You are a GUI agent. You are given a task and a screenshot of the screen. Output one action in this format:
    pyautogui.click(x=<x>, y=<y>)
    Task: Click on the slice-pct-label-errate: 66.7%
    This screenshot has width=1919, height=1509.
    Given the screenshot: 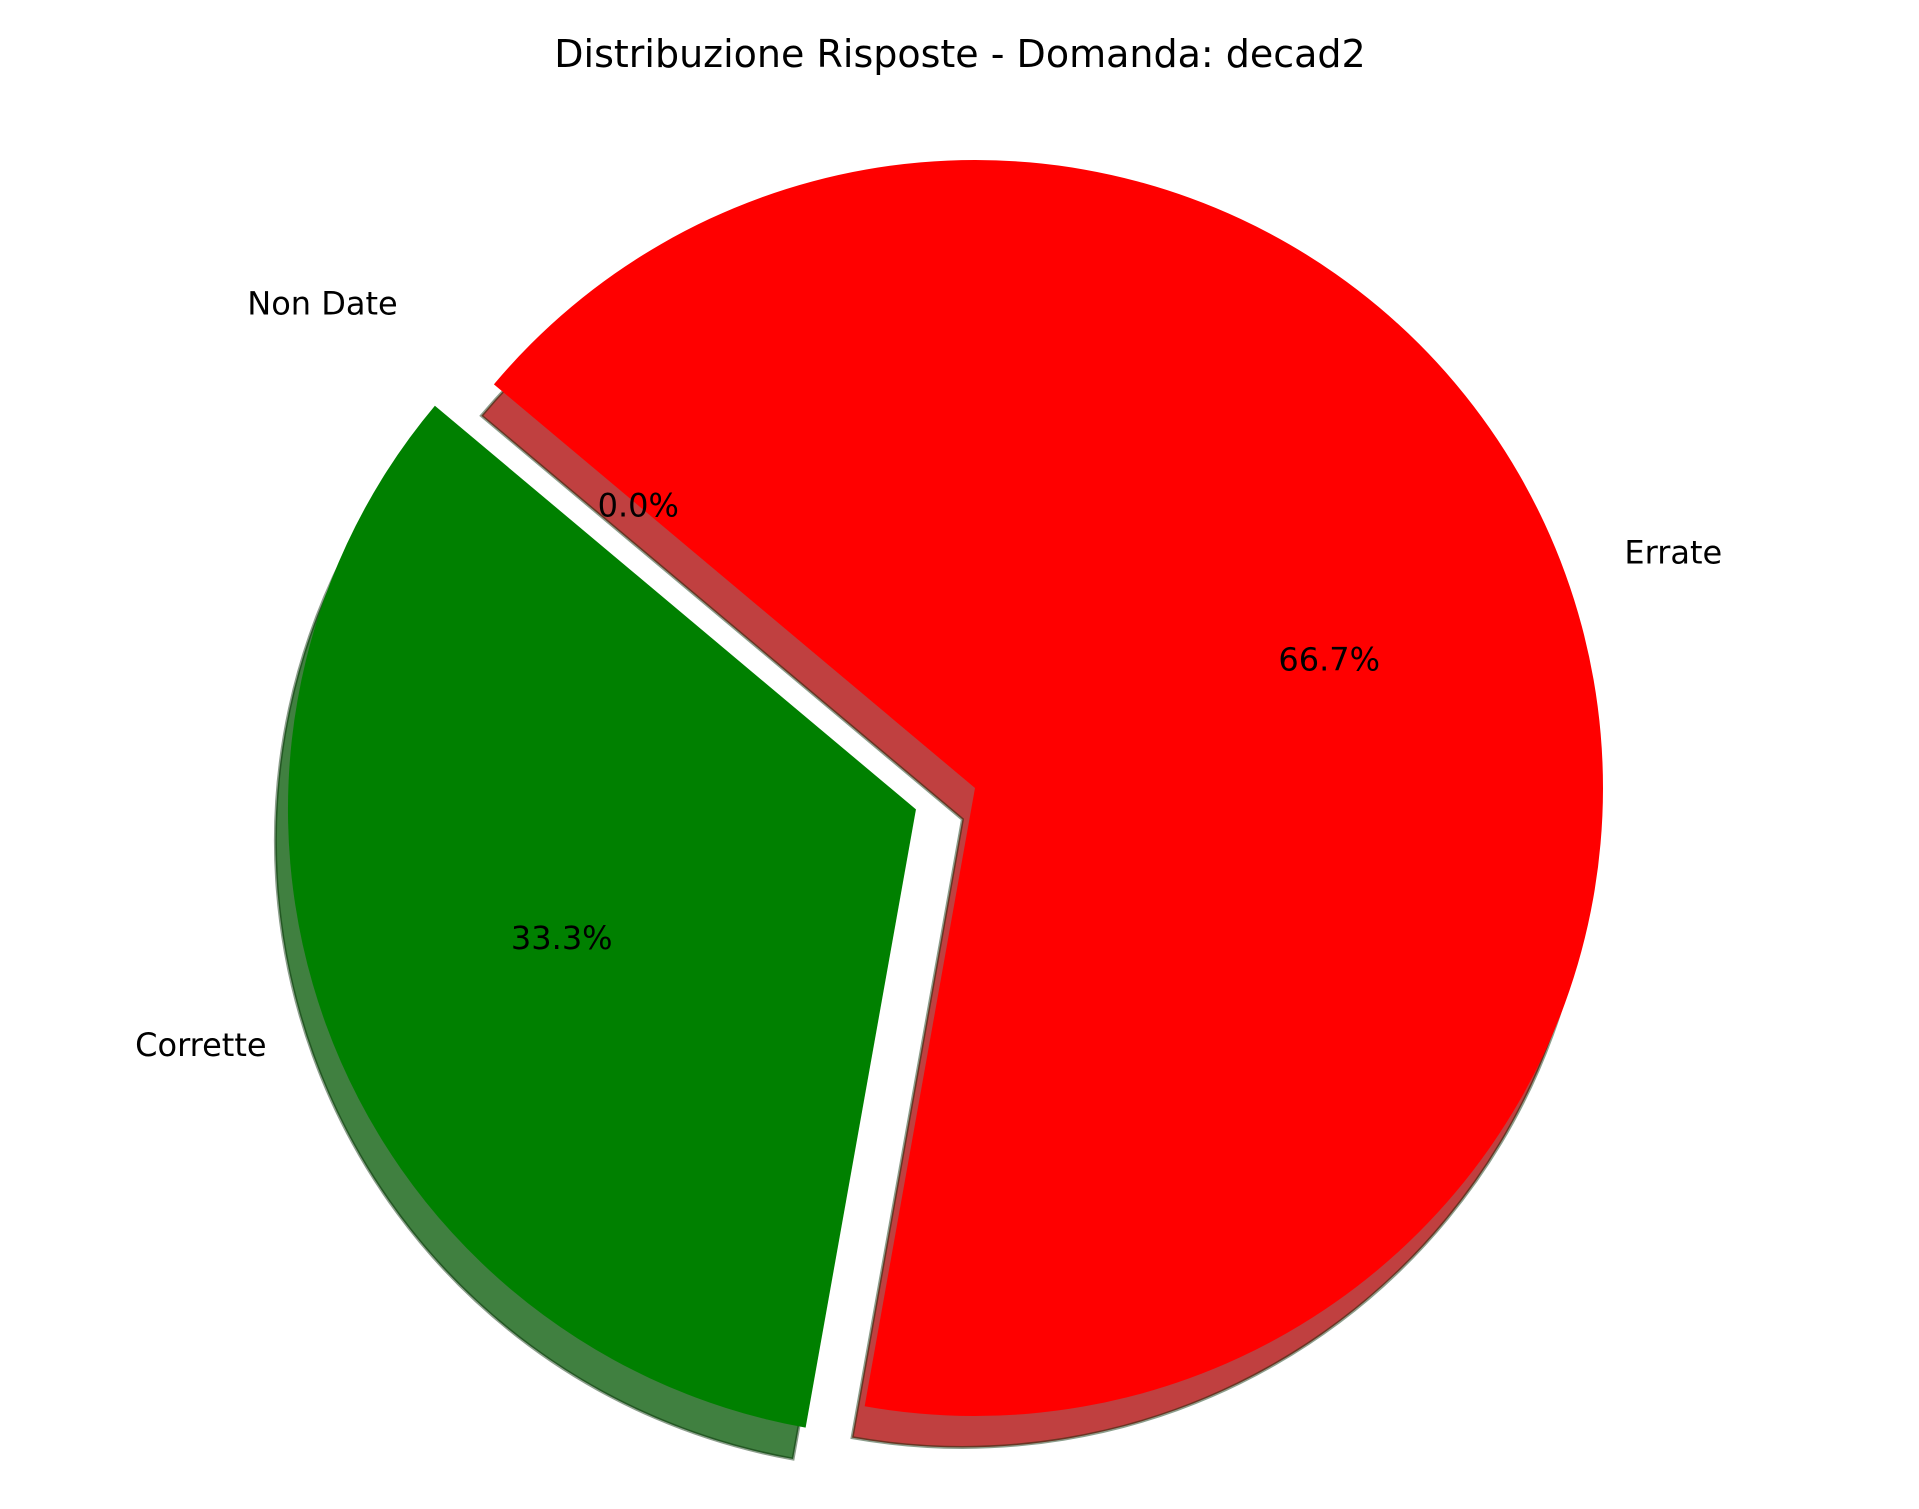 What is the action you would take?
    pyautogui.click(x=1329, y=659)
    